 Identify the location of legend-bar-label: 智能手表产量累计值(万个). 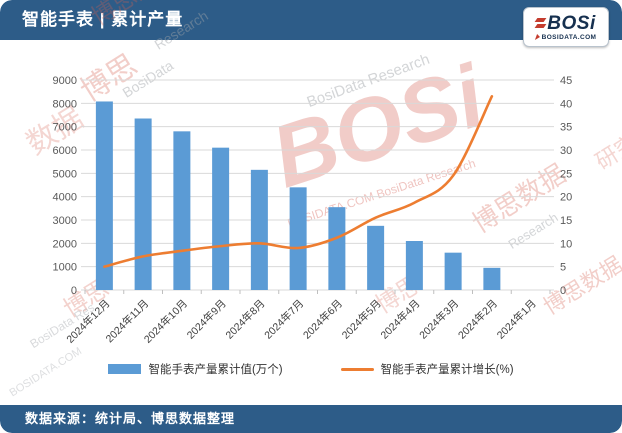
(215, 370).